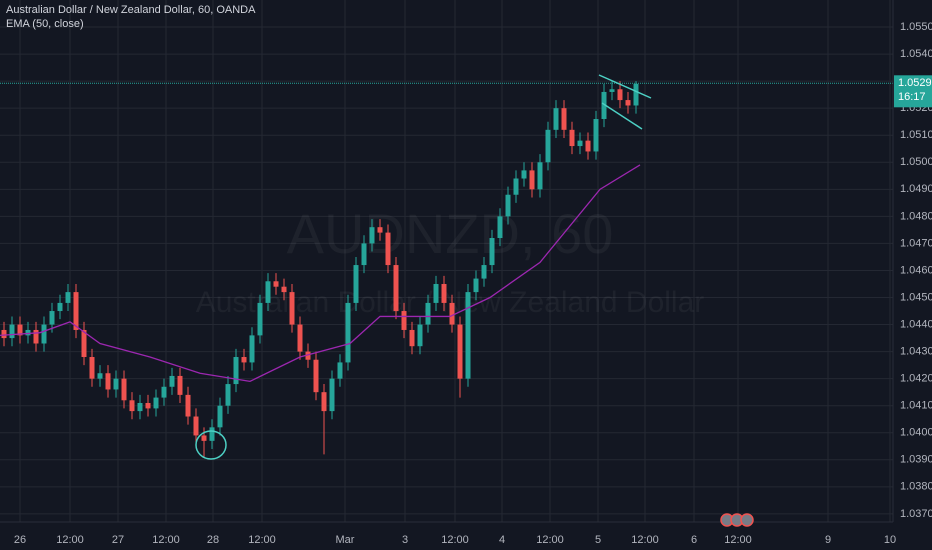 The width and height of the screenshot is (932, 550). I want to click on annotation-circle, so click(211, 445).